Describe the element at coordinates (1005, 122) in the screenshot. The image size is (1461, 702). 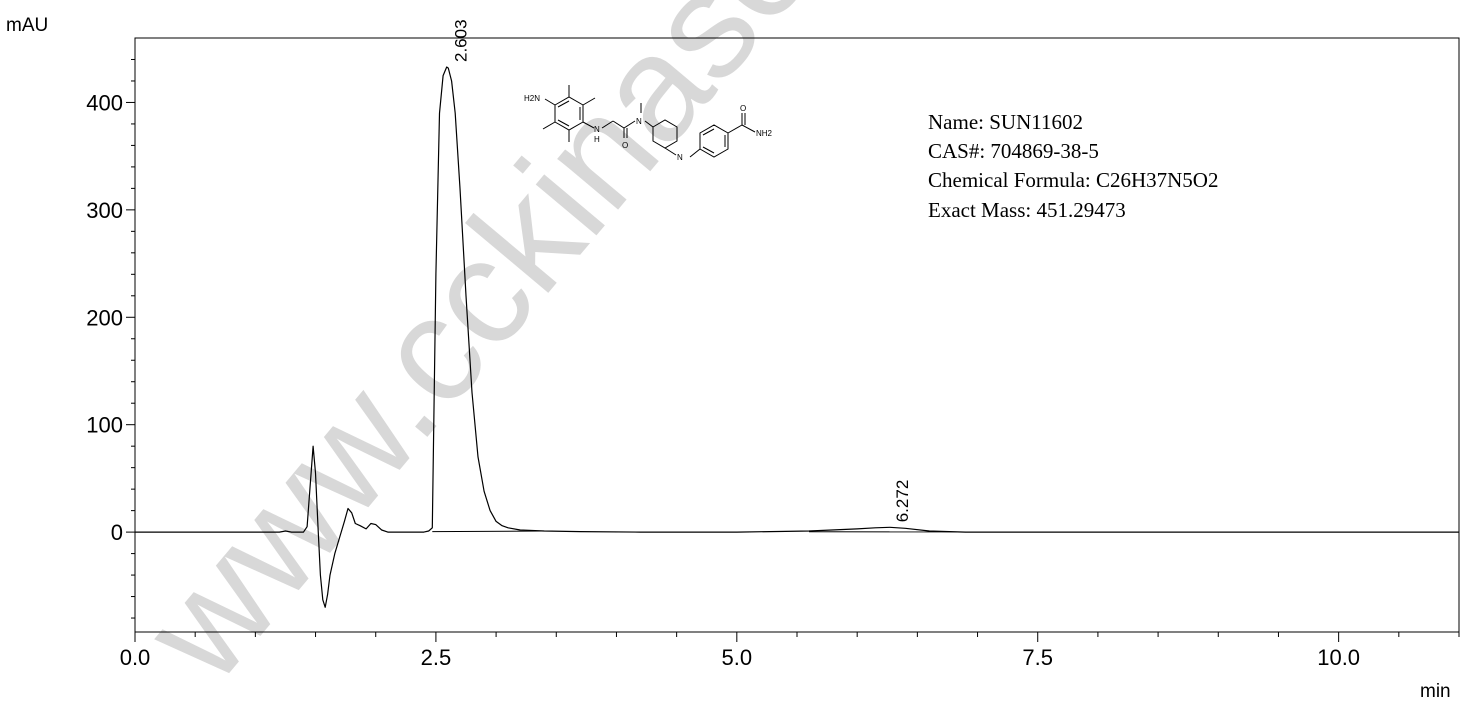
I see `compound-name: Name: SUN11602` at that location.